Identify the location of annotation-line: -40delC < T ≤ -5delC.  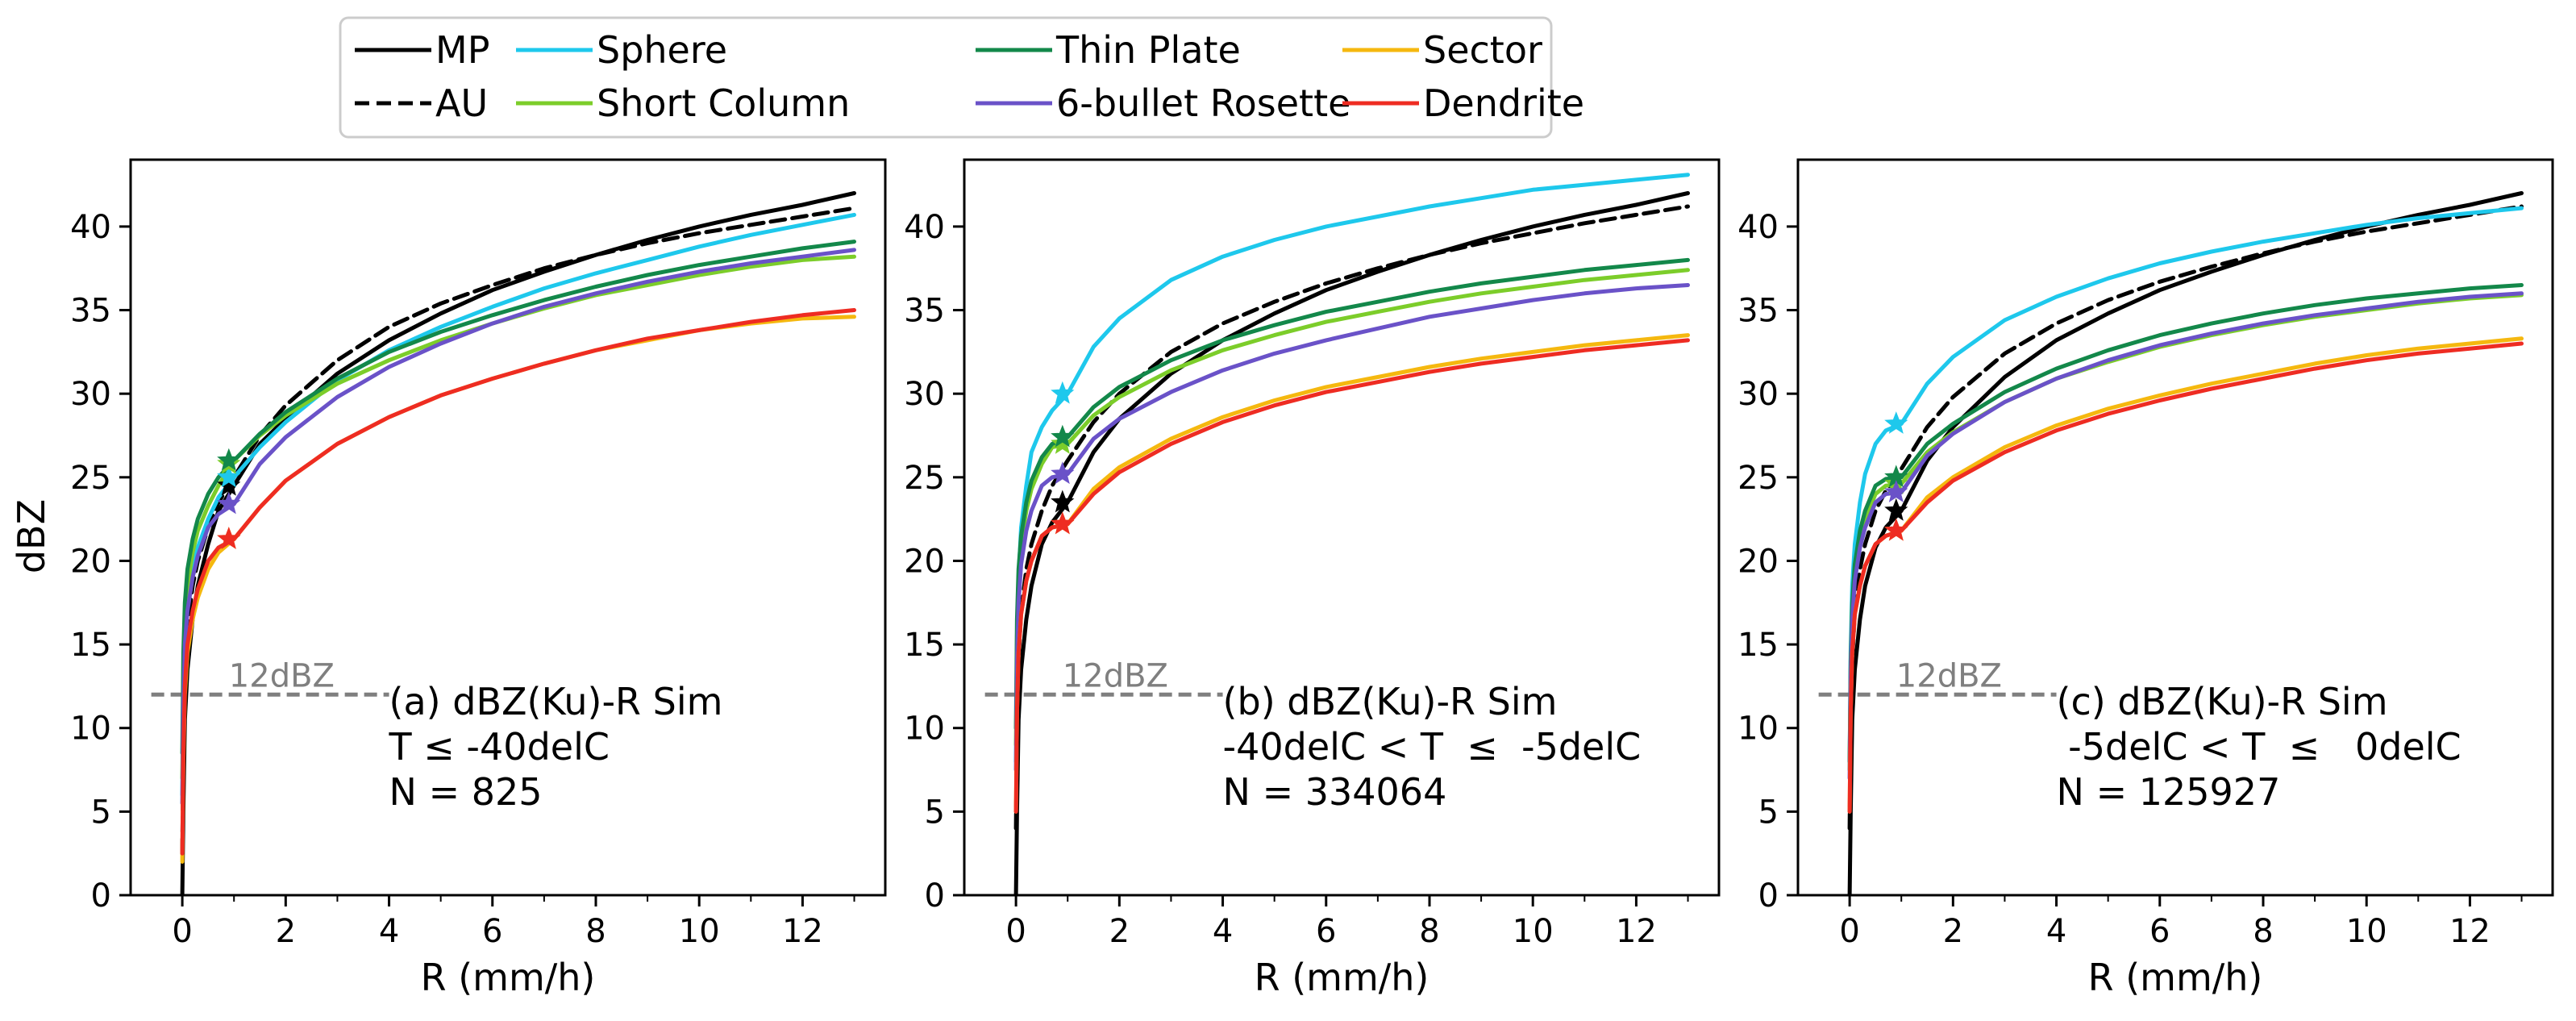
(1432, 747).